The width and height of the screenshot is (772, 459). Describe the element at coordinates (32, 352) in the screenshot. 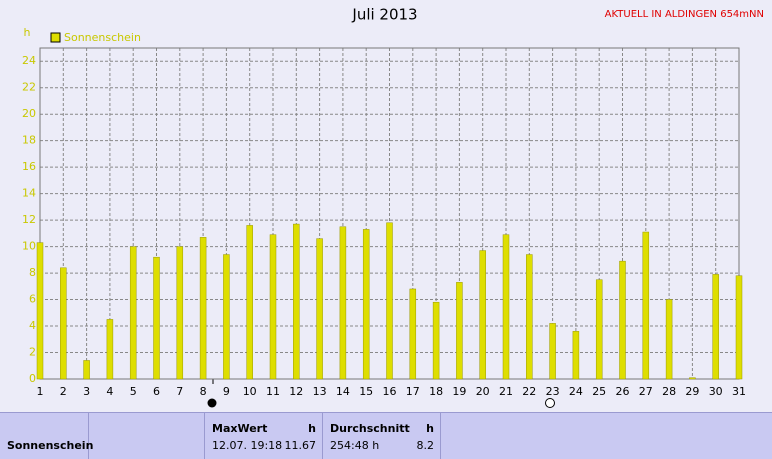

I see `y-tick-label: 2` at that location.